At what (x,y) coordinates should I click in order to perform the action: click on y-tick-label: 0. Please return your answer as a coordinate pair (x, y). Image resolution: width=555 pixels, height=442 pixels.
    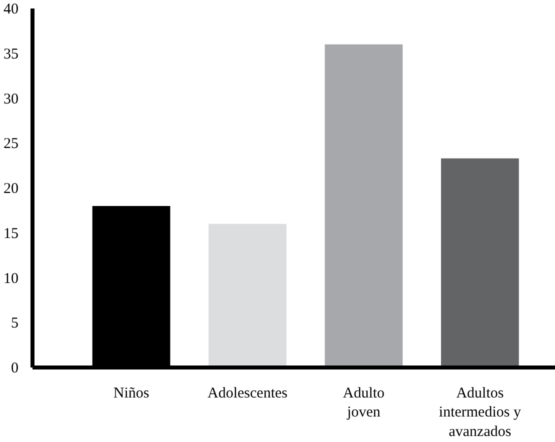
    Looking at the image, I should click on (14, 368).